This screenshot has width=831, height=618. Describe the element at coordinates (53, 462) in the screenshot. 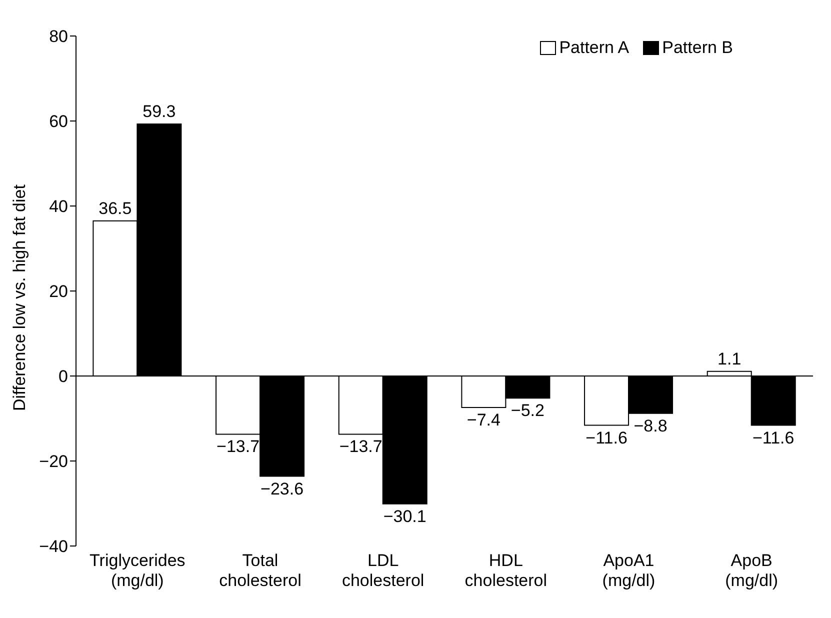

I see `y-tick-label: −20` at that location.